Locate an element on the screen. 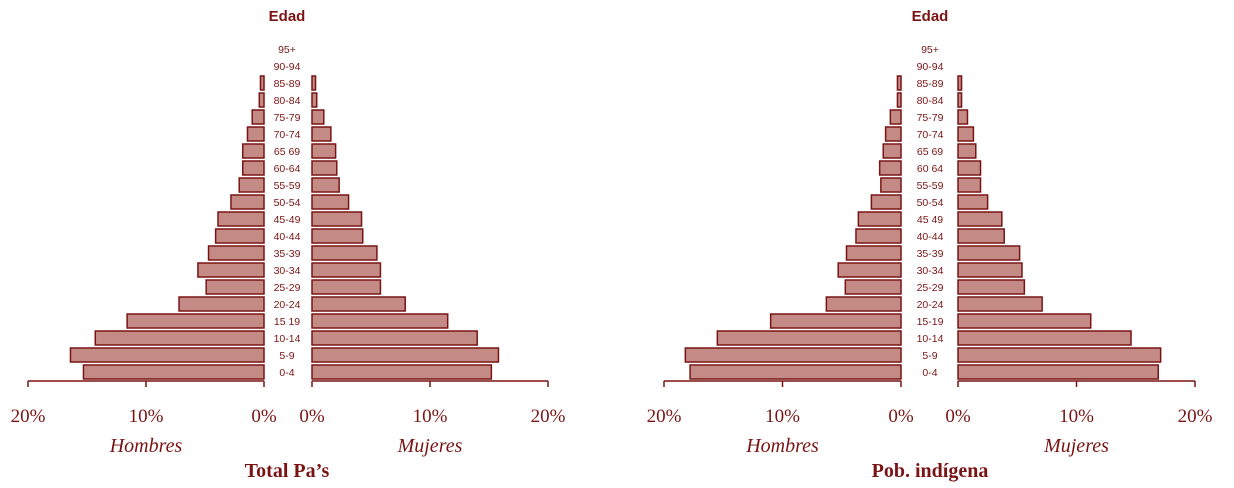 The height and width of the screenshot is (488, 1234). x-tick-label-right: 0% is located at coordinates (958, 416).